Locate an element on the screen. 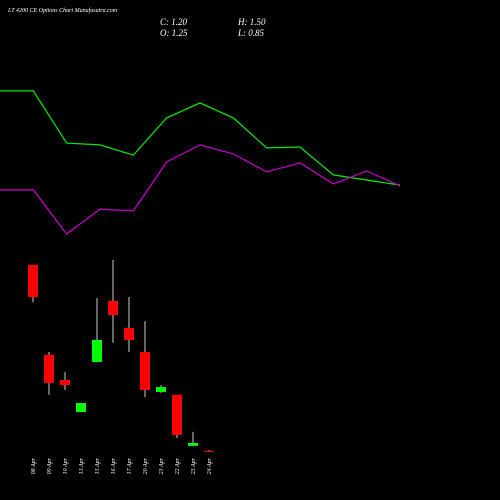 Image resolution: width=500 pixels, height=500 pixels. x-tick-label: 13 Apr is located at coordinates (82, 465).